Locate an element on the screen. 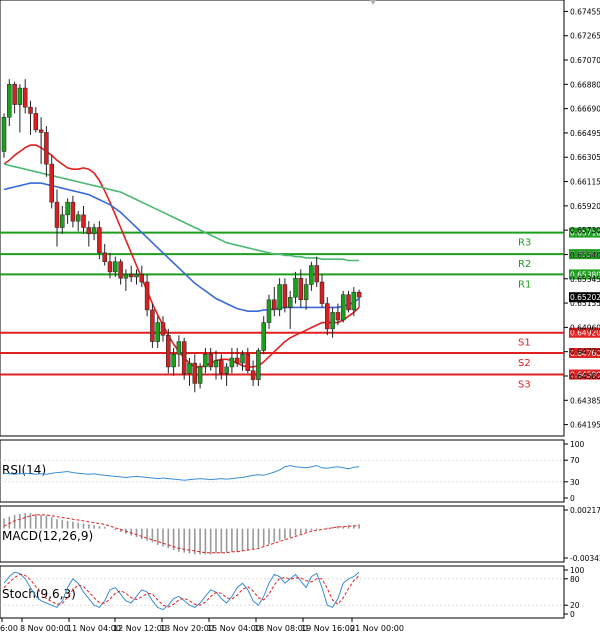  stoch-tick-label: 0 is located at coordinates (572, 614).